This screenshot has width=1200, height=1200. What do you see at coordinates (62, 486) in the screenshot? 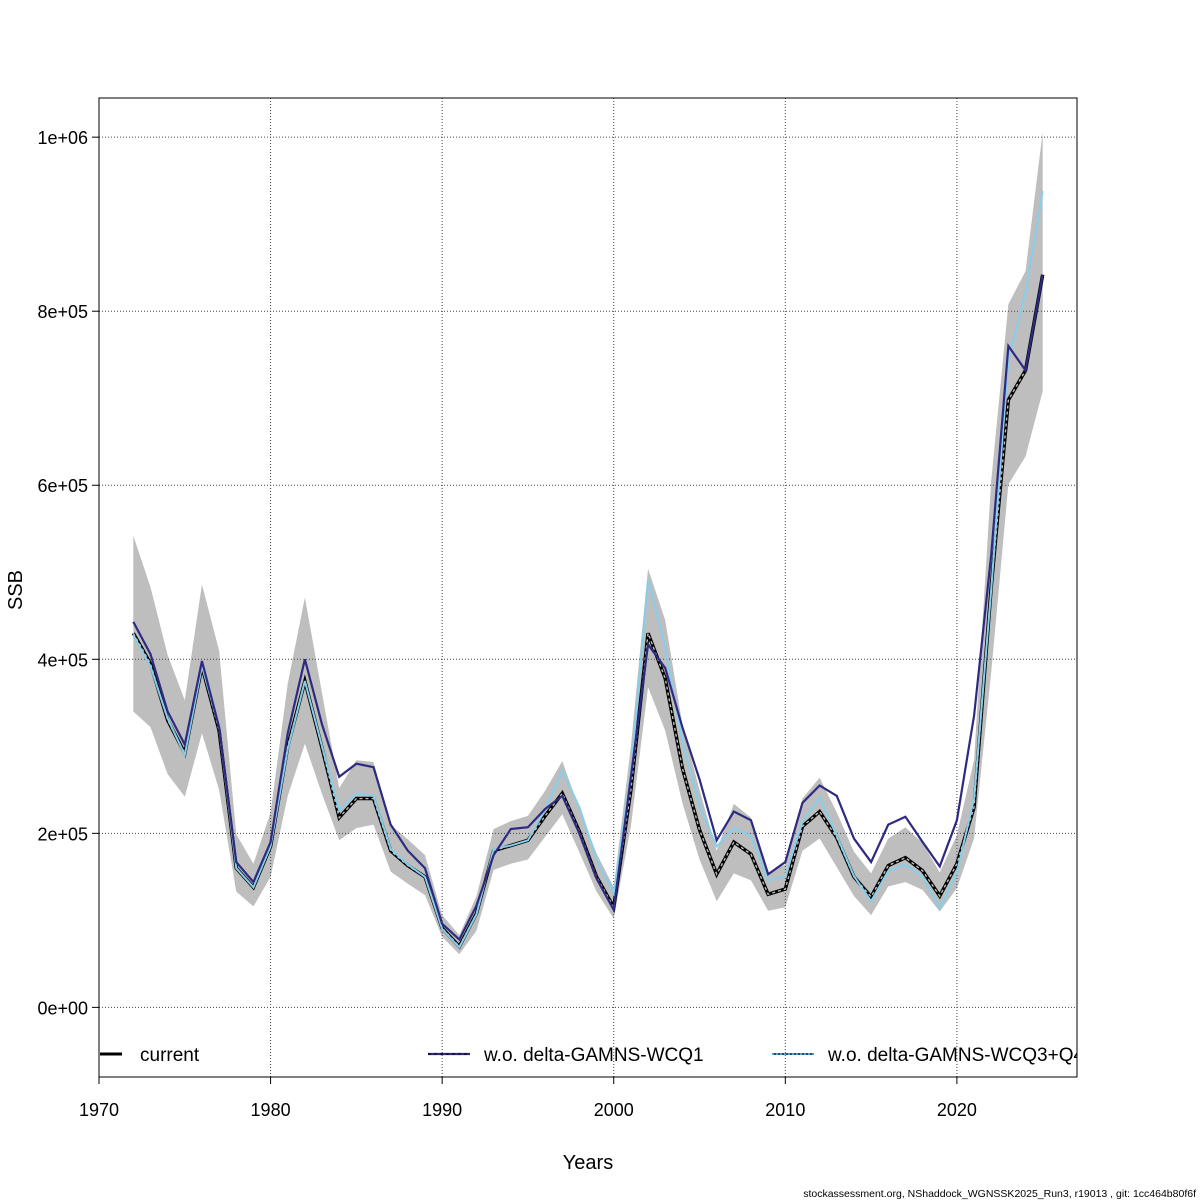
I see `y-tick-label: 6e+05` at bounding box center [62, 486].